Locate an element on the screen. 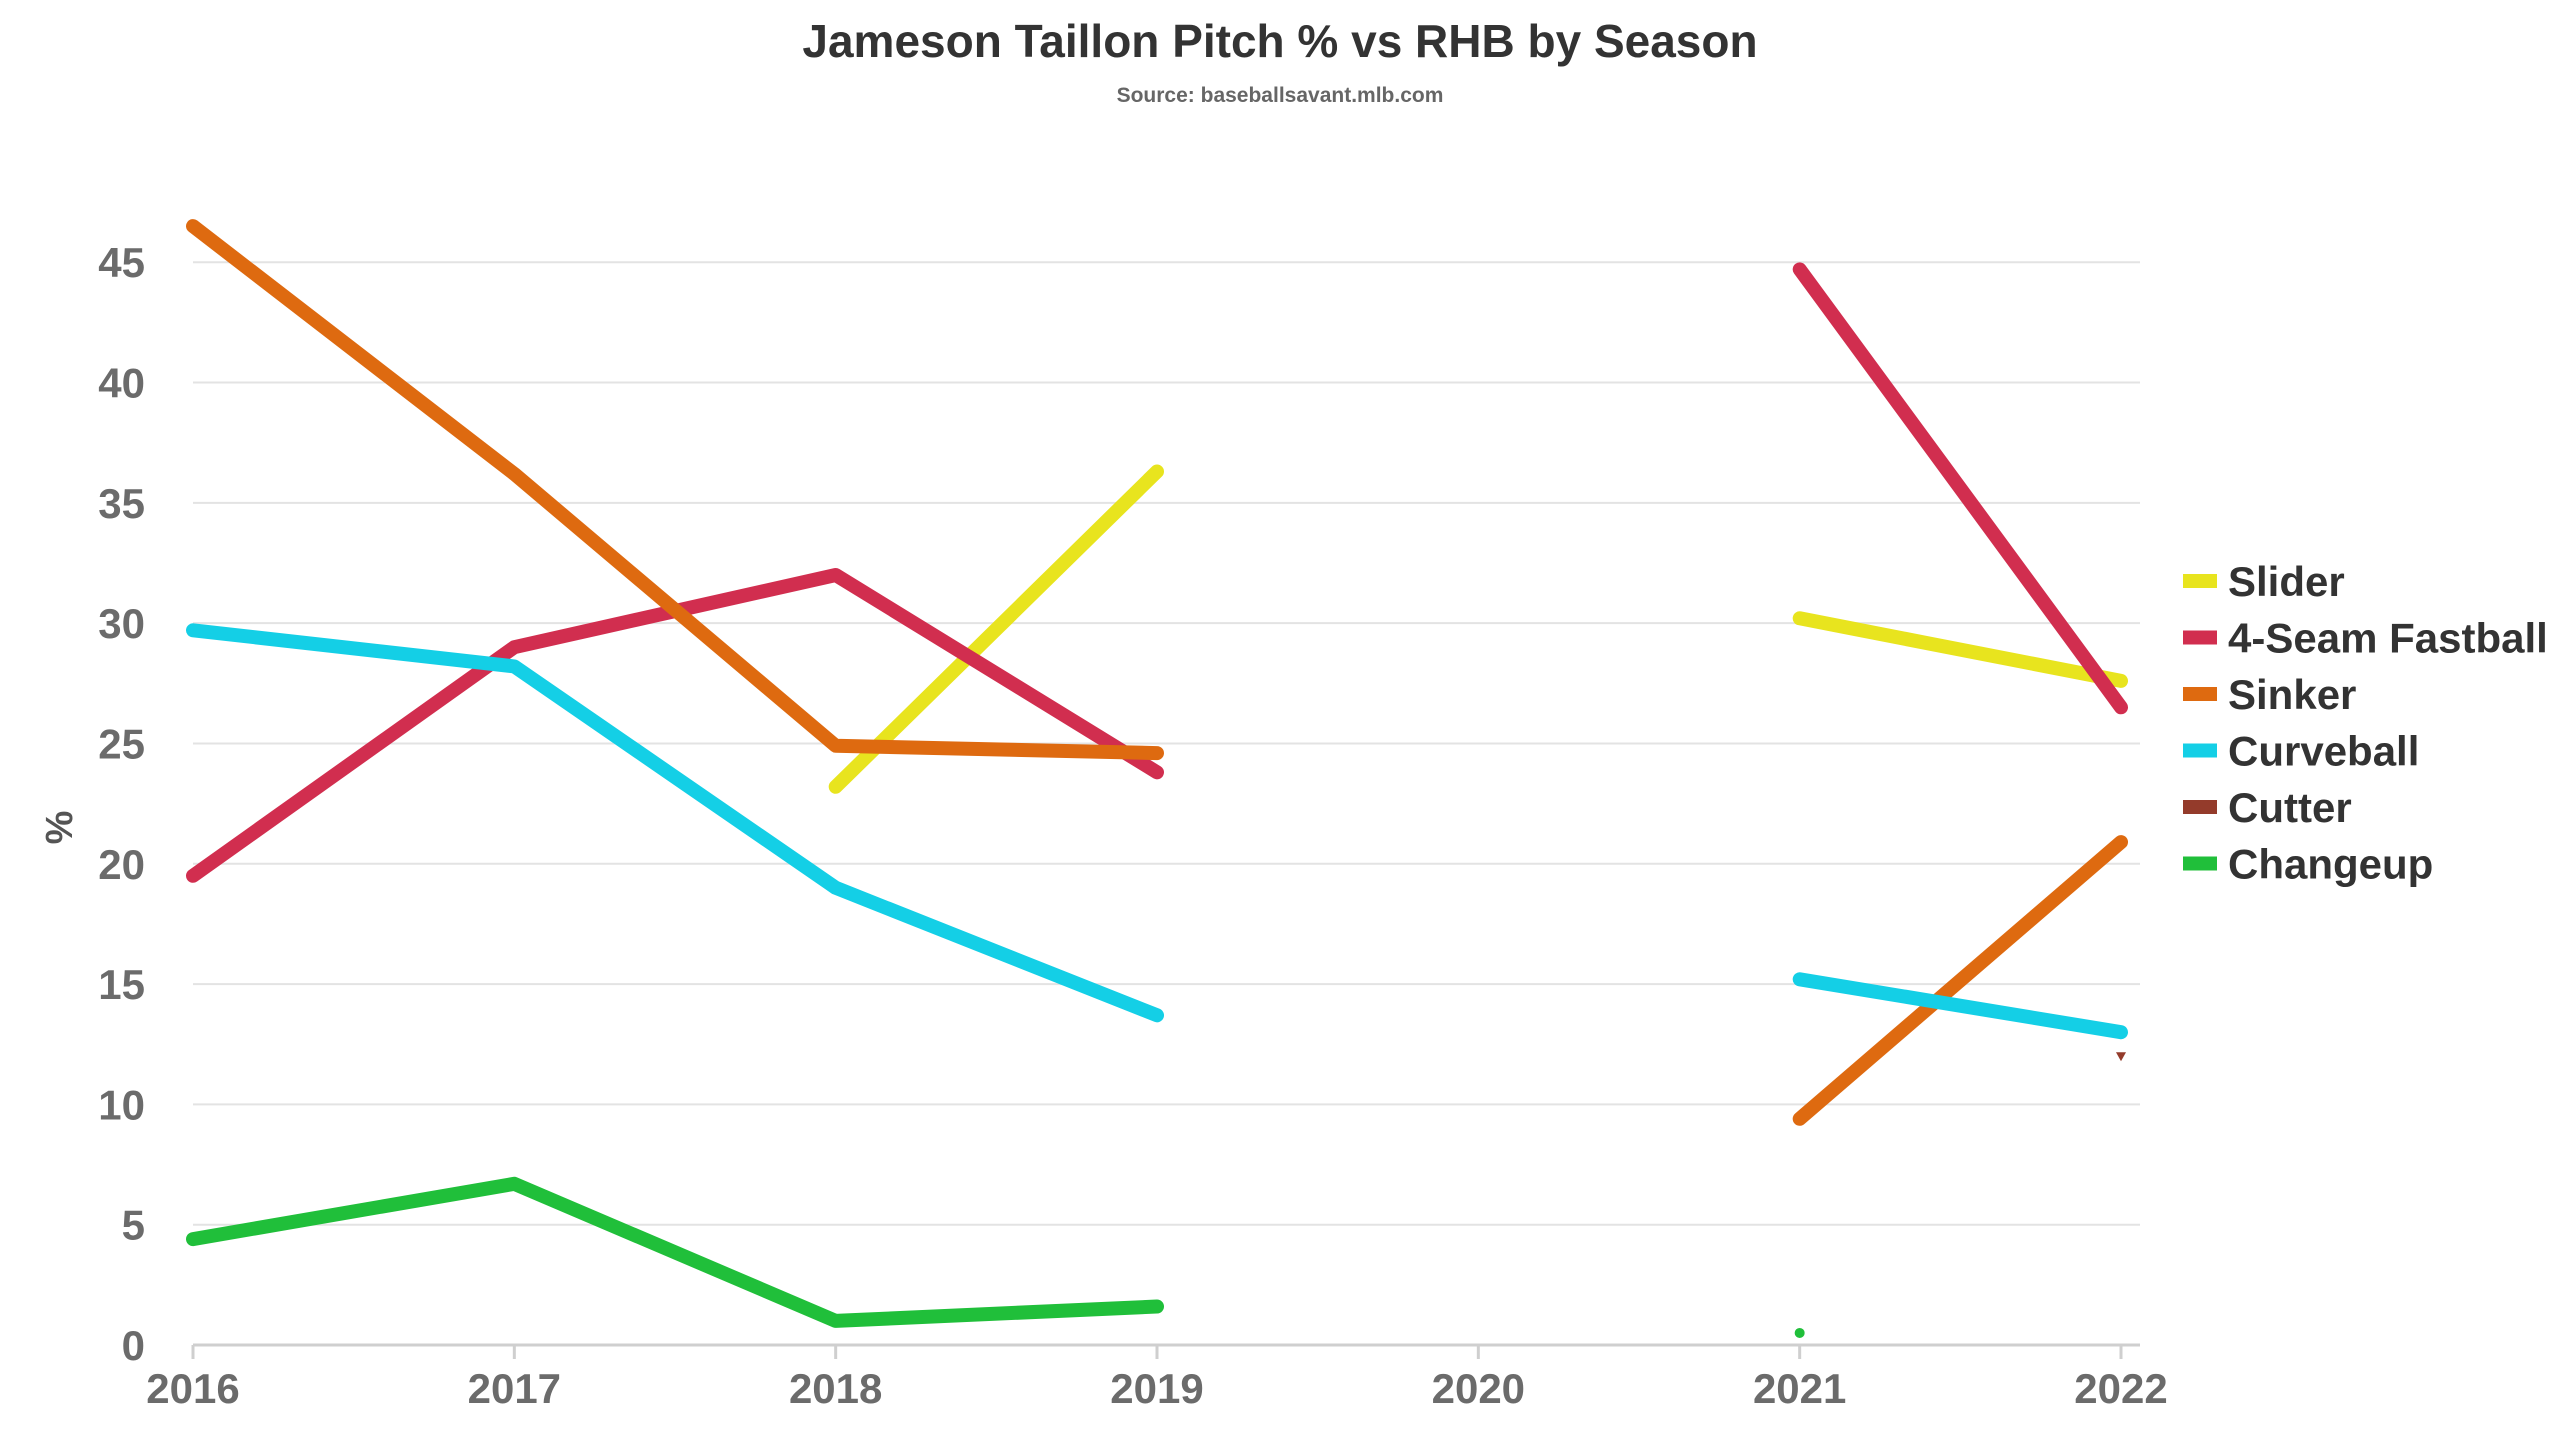 Image resolution: width=2560 pixels, height=1440 pixels. y-tick-label-40: 40 is located at coordinates (121, 383).